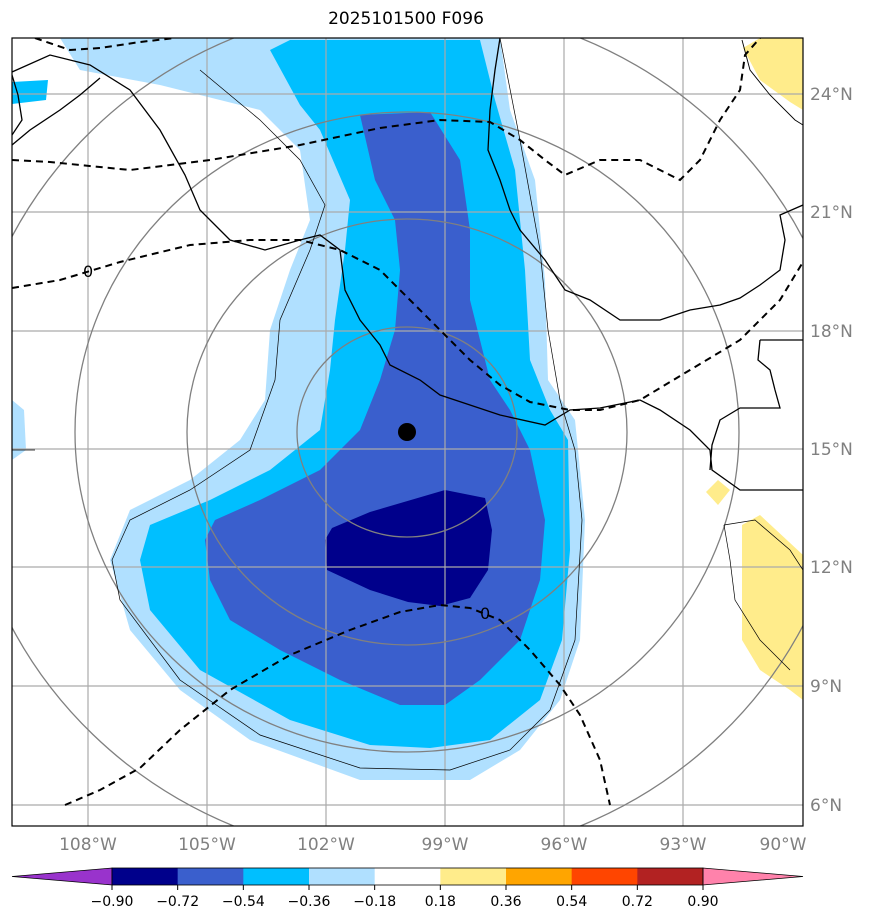 This screenshot has width=873, height=924. I want to click on lat-label: 6°N, so click(826, 806).